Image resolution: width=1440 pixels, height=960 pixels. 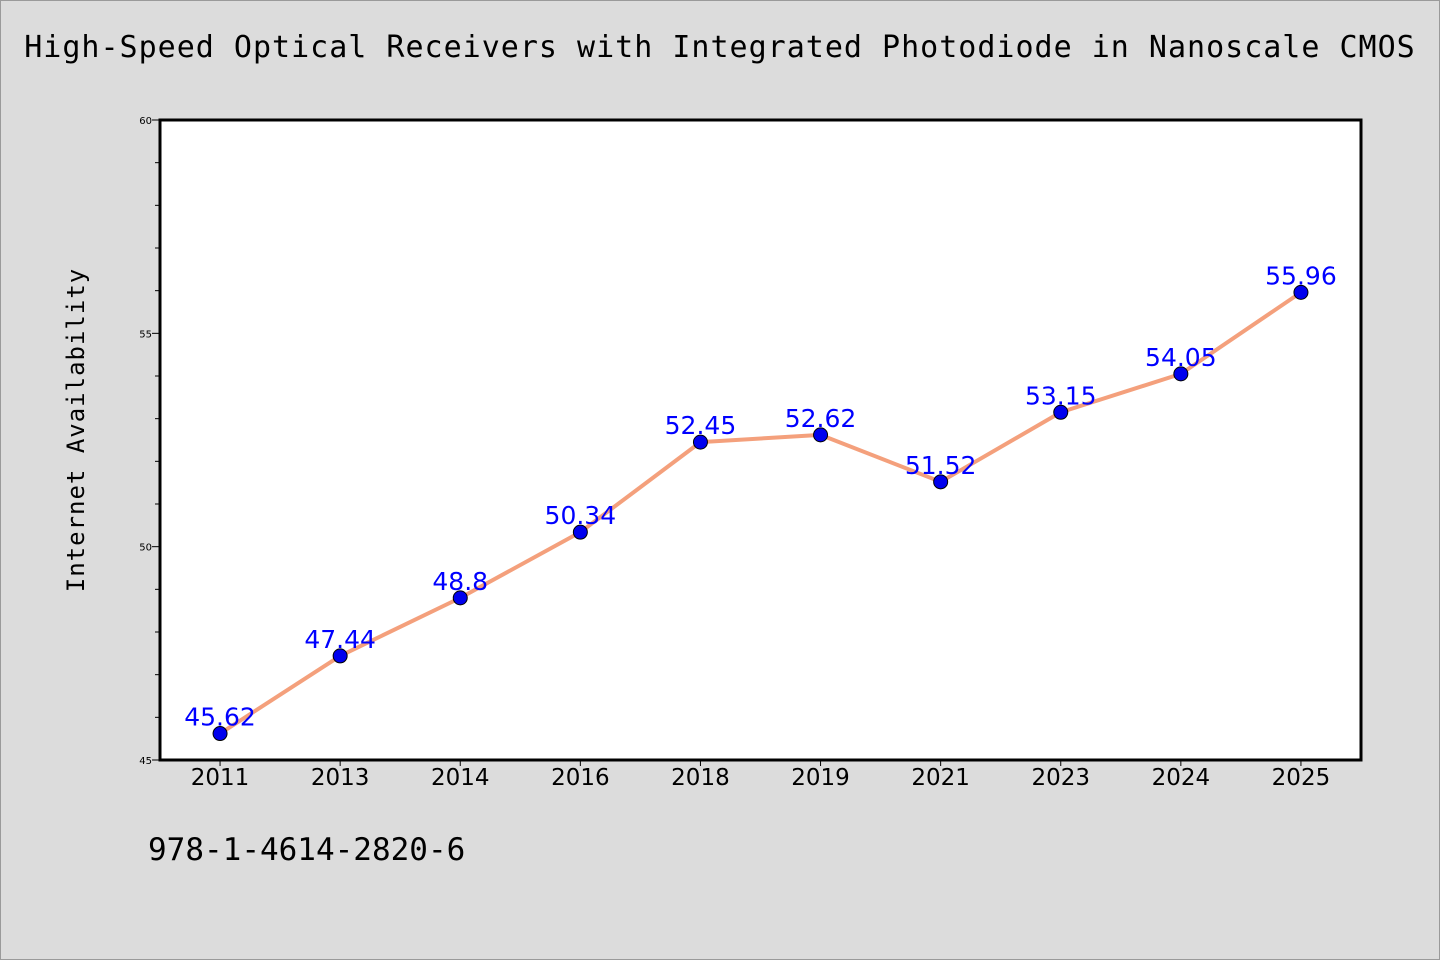 I want to click on x-tick-label: 2016, so click(x=580, y=778).